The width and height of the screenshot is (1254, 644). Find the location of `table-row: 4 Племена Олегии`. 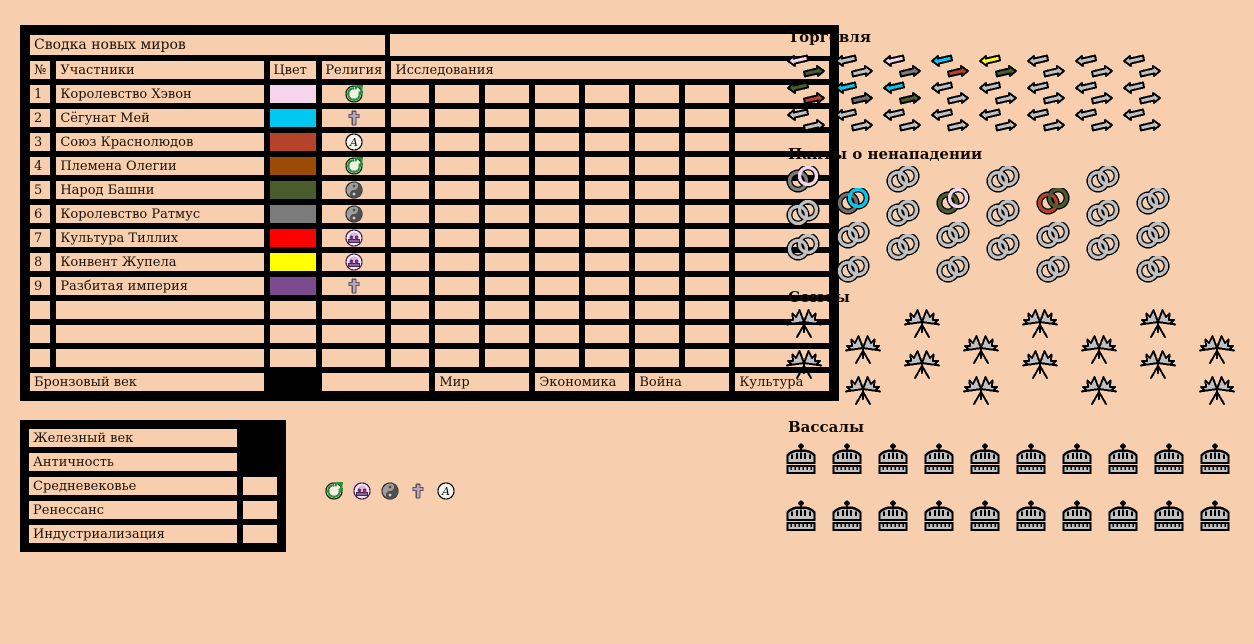

table-row: 4 Племена Олегии is located at coordinates (430, 166).